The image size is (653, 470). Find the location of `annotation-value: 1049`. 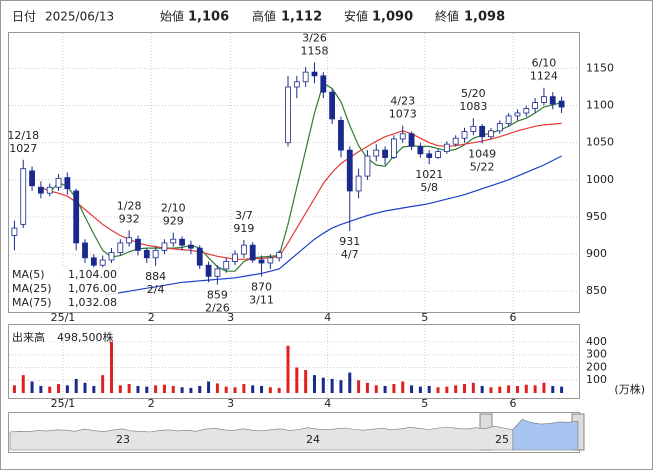

annotation-value: 1049 is located at coordinates (482, 153).